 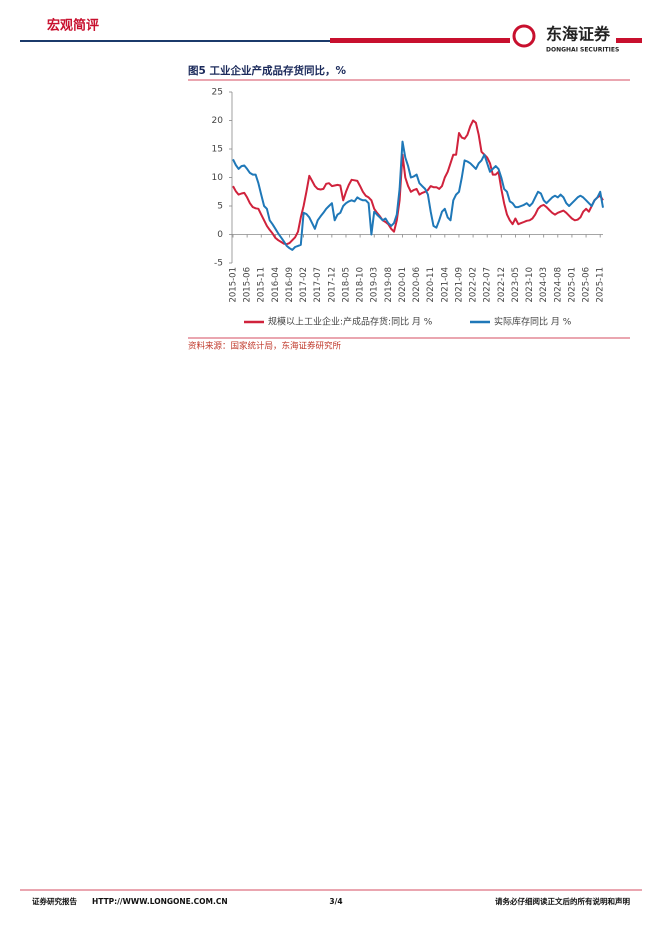 I want to click on logo-subtext: DONGHAI SECURITIES, so click(x=582, y=50).